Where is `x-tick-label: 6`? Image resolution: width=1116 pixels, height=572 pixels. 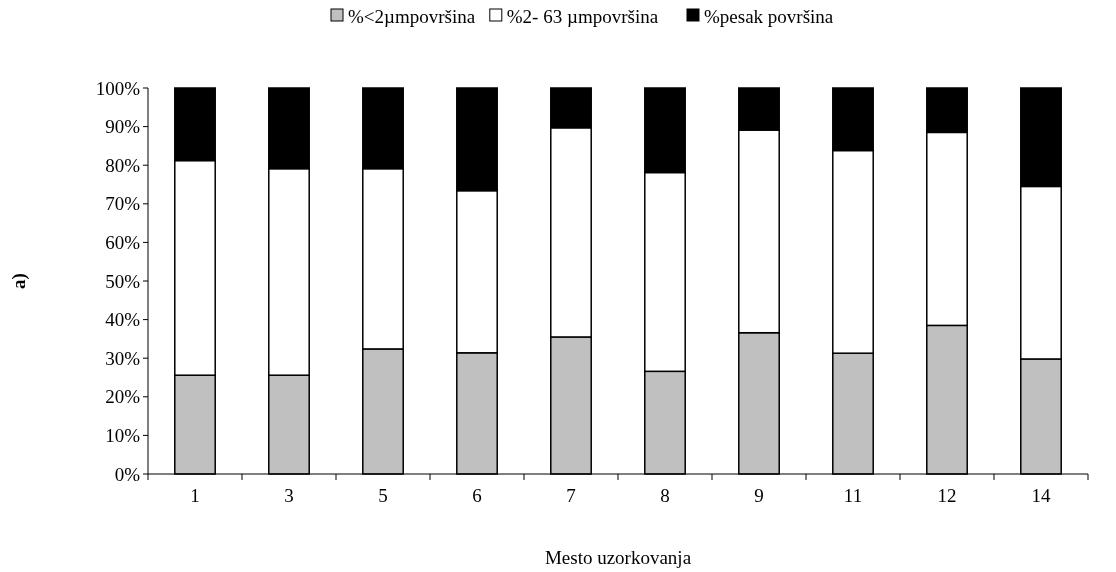 x-tick-label: 6 is located at coordinates (477, 495).